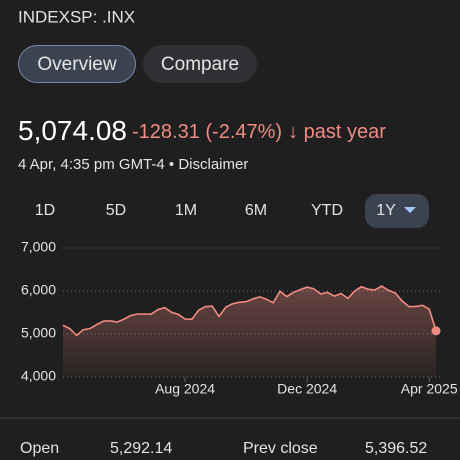  What do you see at coordinates (72, 130) in the screenshot?
I see `price: 5,074.08` at bounding box center [72, 130].